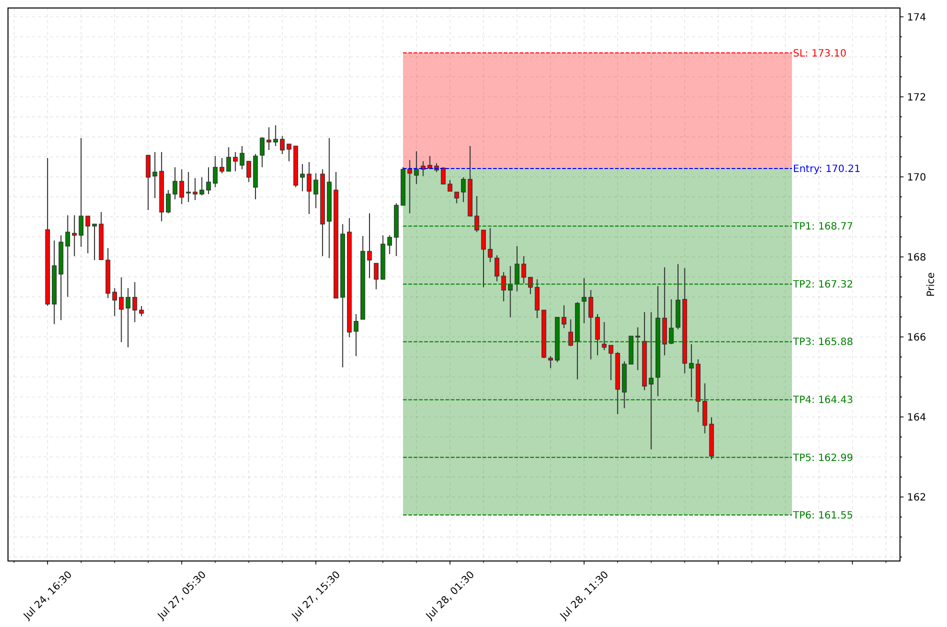  Describe the element at coordinates (823, 400) in the screenshot. I see `series-label: TP4: 164.43` at that location.